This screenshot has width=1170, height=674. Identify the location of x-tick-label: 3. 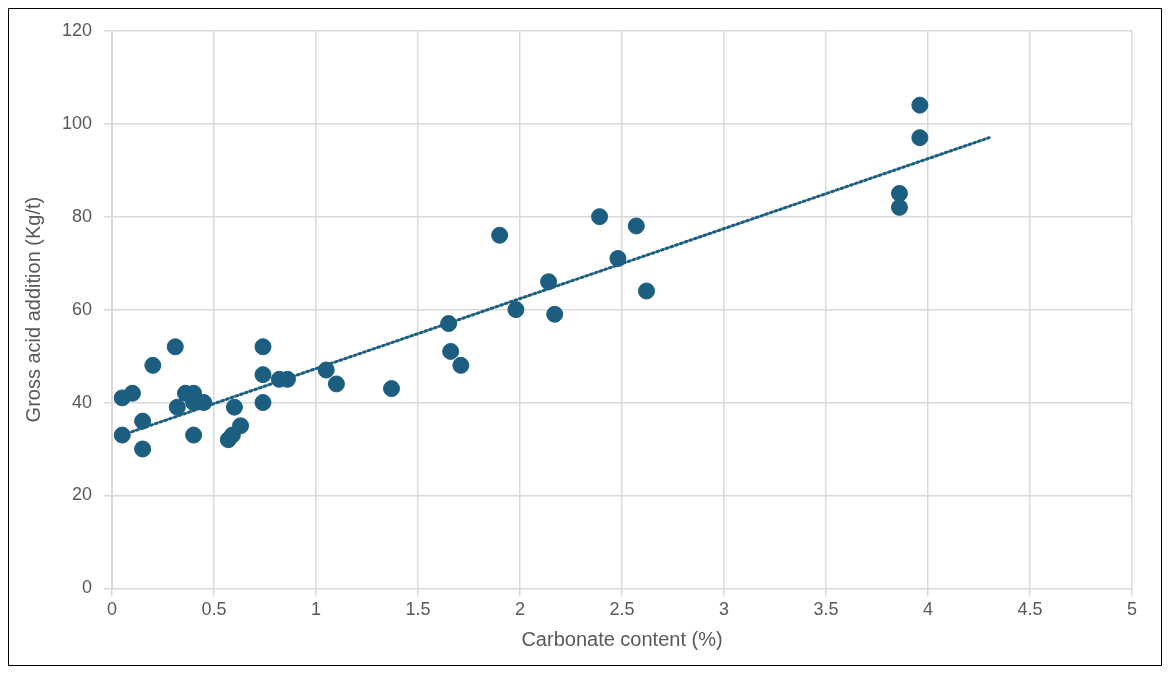
(724, 609).